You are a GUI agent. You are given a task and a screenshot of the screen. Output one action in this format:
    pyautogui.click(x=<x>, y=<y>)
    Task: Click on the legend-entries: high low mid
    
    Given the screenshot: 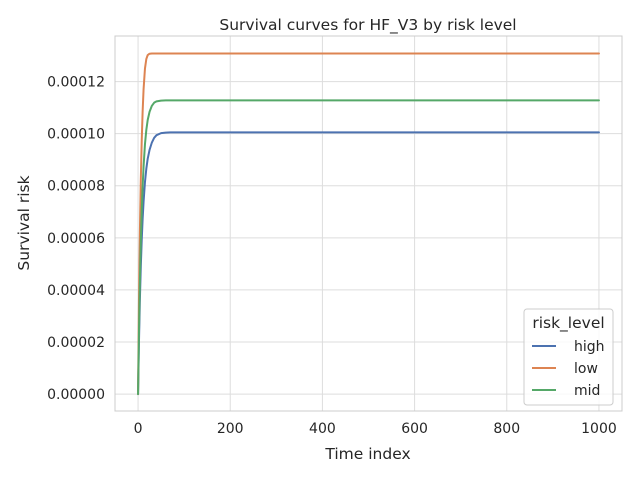 What is the action you would take?
    pyautogui.click(x=568, y=369)
    